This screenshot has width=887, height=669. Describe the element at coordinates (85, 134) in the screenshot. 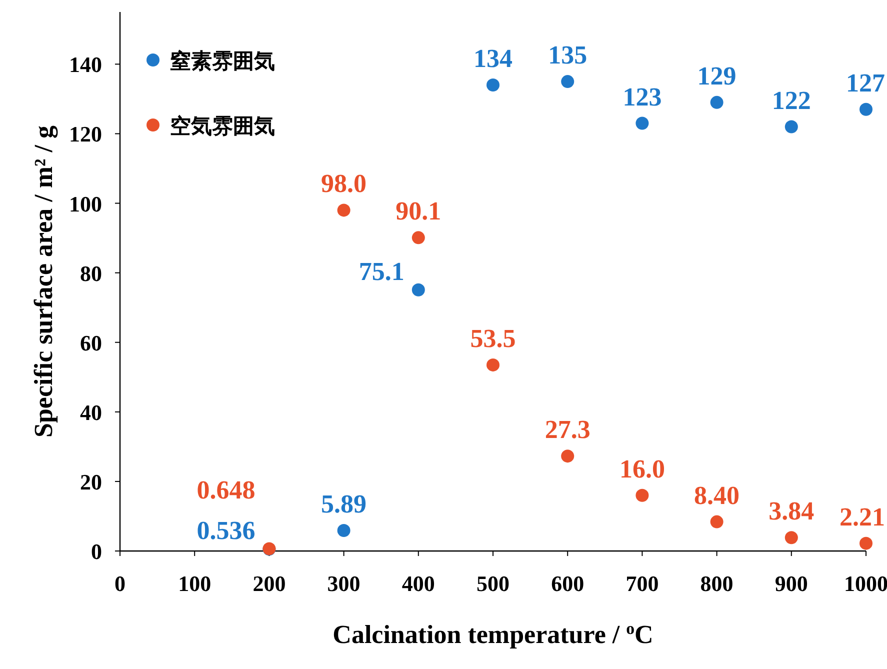

I see `y-tick-label: 120` at that location.